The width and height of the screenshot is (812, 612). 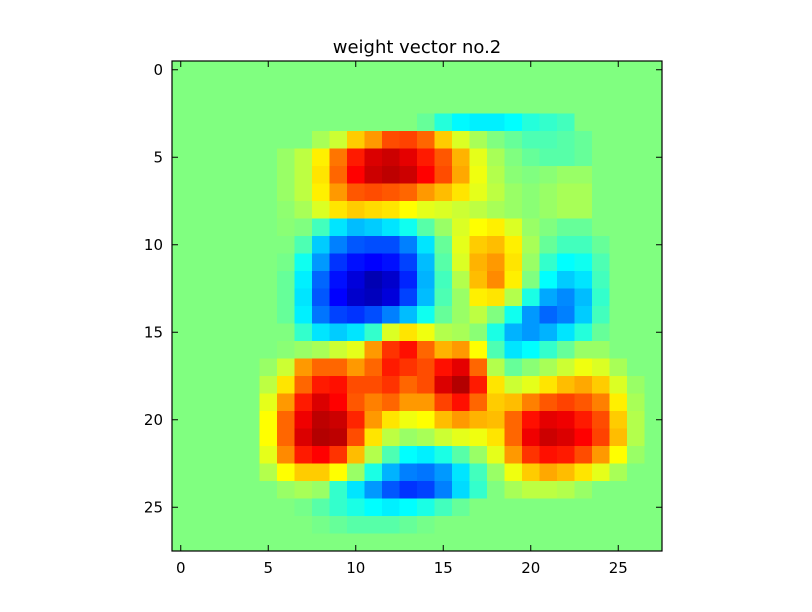 I want to click on x-tick-label: 25, so click(x=618, y=568).